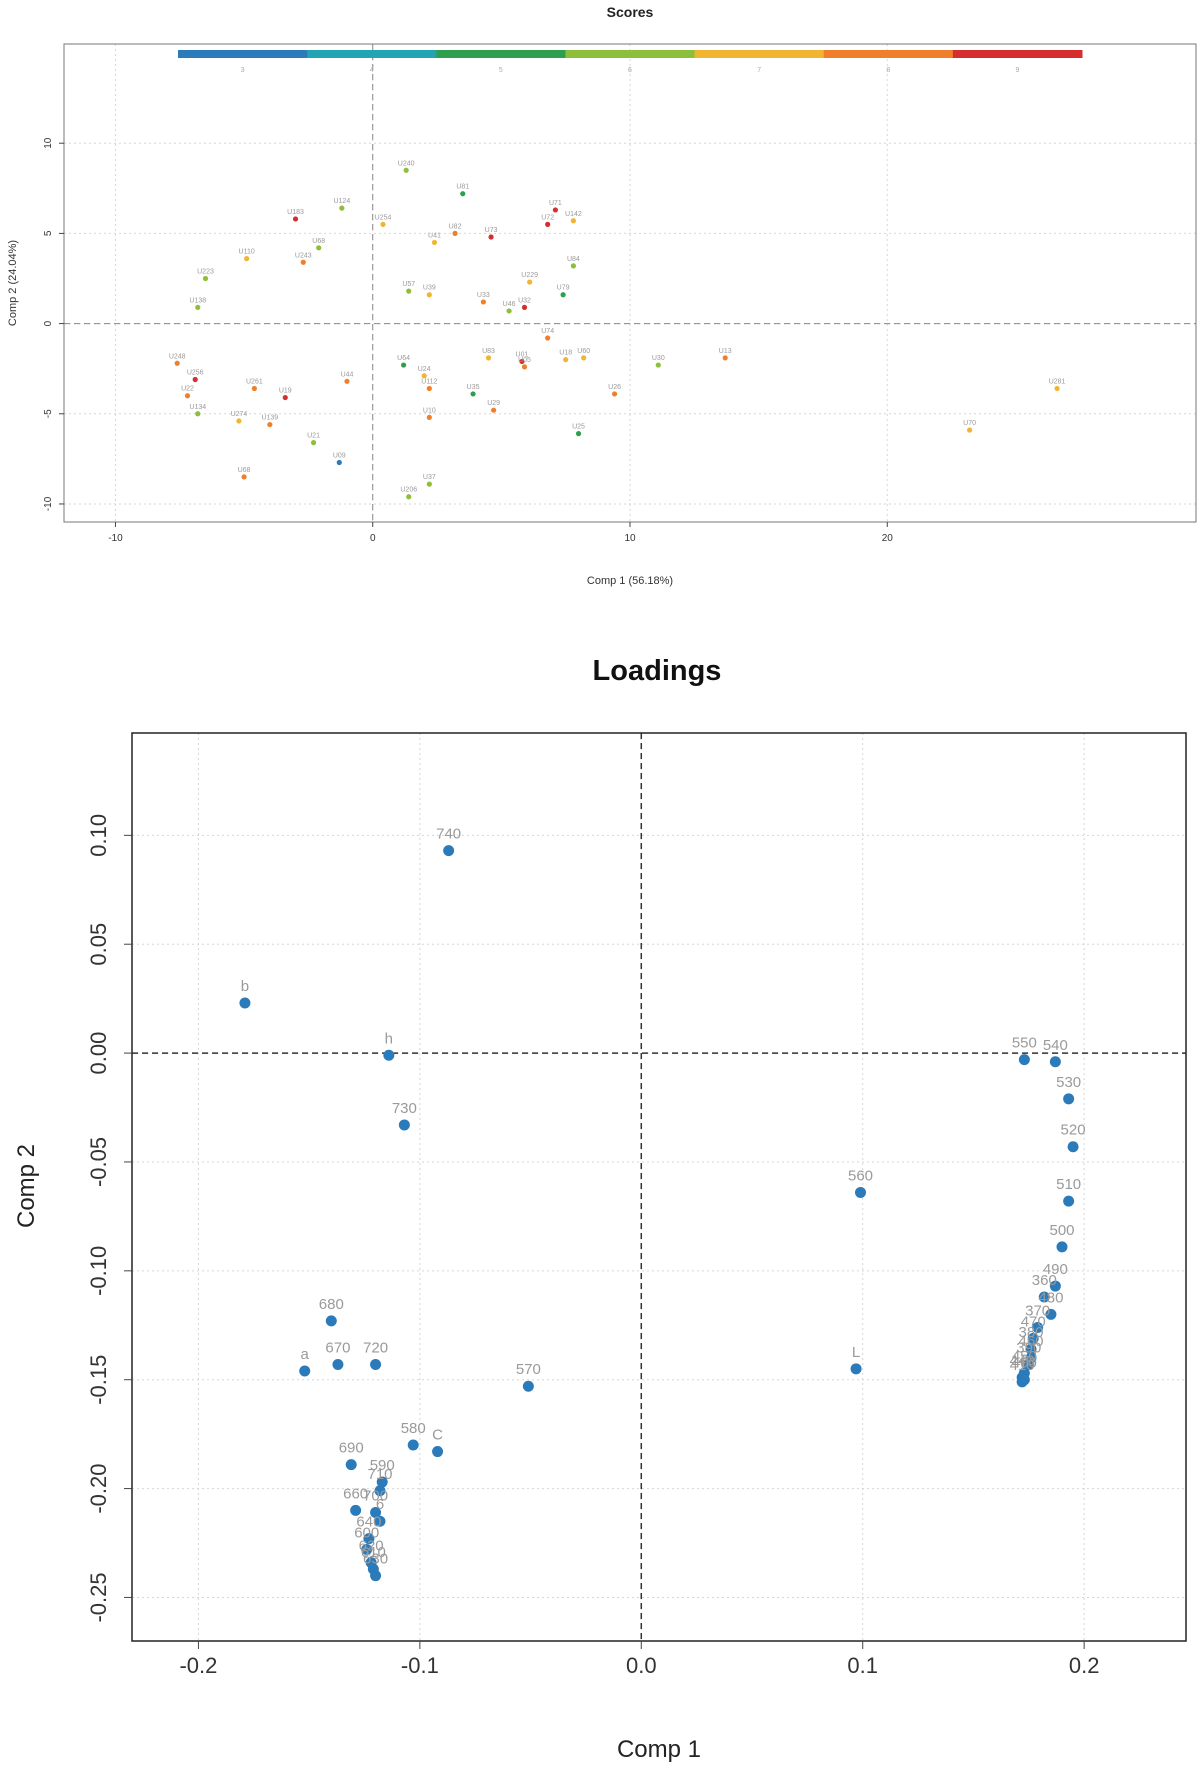  I want to click on data-point-label: 690, so click(351, 1448).